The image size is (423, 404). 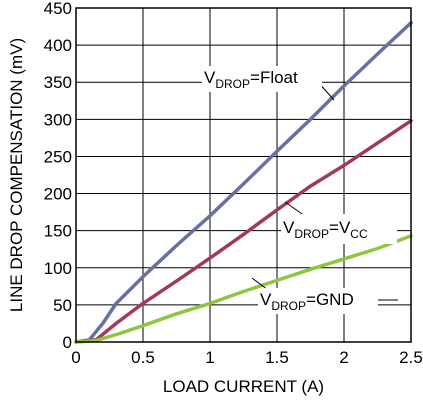 I want to click on annotation-gnd-background, so click(x=318, y=301).